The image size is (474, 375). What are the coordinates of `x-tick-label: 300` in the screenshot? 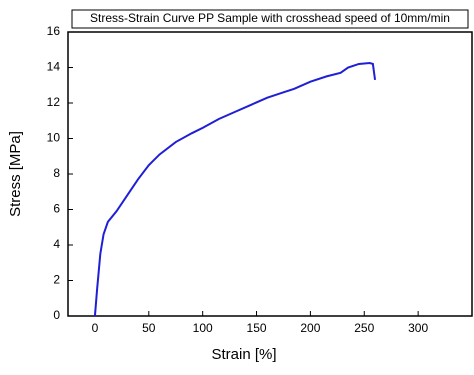 It's located at (418, 328).